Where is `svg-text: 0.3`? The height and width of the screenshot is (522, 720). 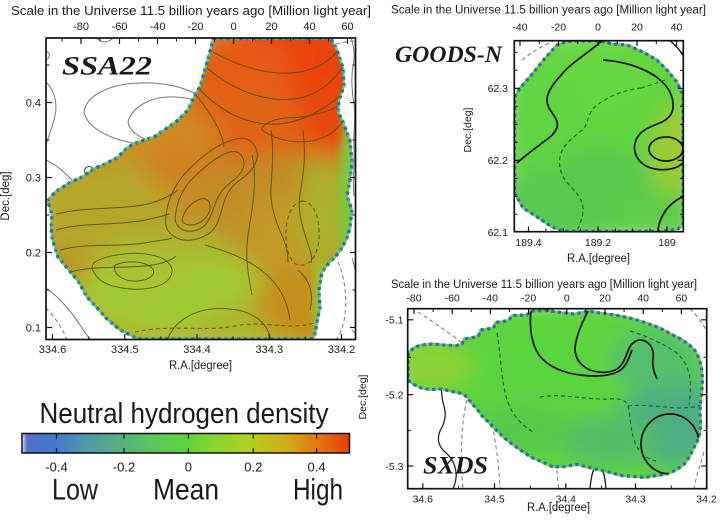 svg-text: 0.3 is located at coordinates (33, 178).